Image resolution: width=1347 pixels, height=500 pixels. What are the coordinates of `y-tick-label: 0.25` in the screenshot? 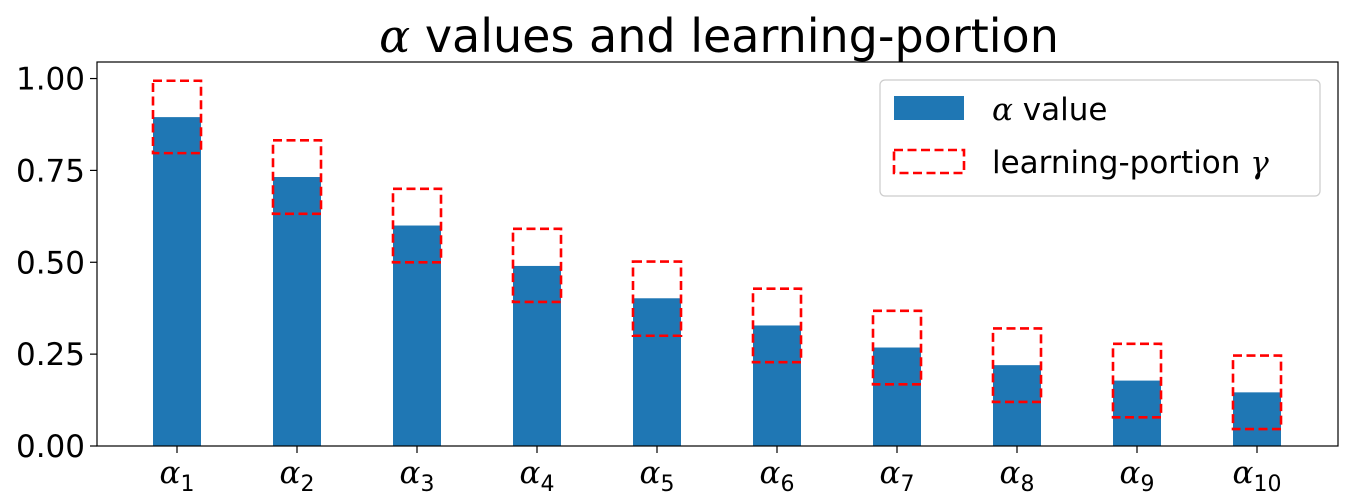 It's located at (50, 355).